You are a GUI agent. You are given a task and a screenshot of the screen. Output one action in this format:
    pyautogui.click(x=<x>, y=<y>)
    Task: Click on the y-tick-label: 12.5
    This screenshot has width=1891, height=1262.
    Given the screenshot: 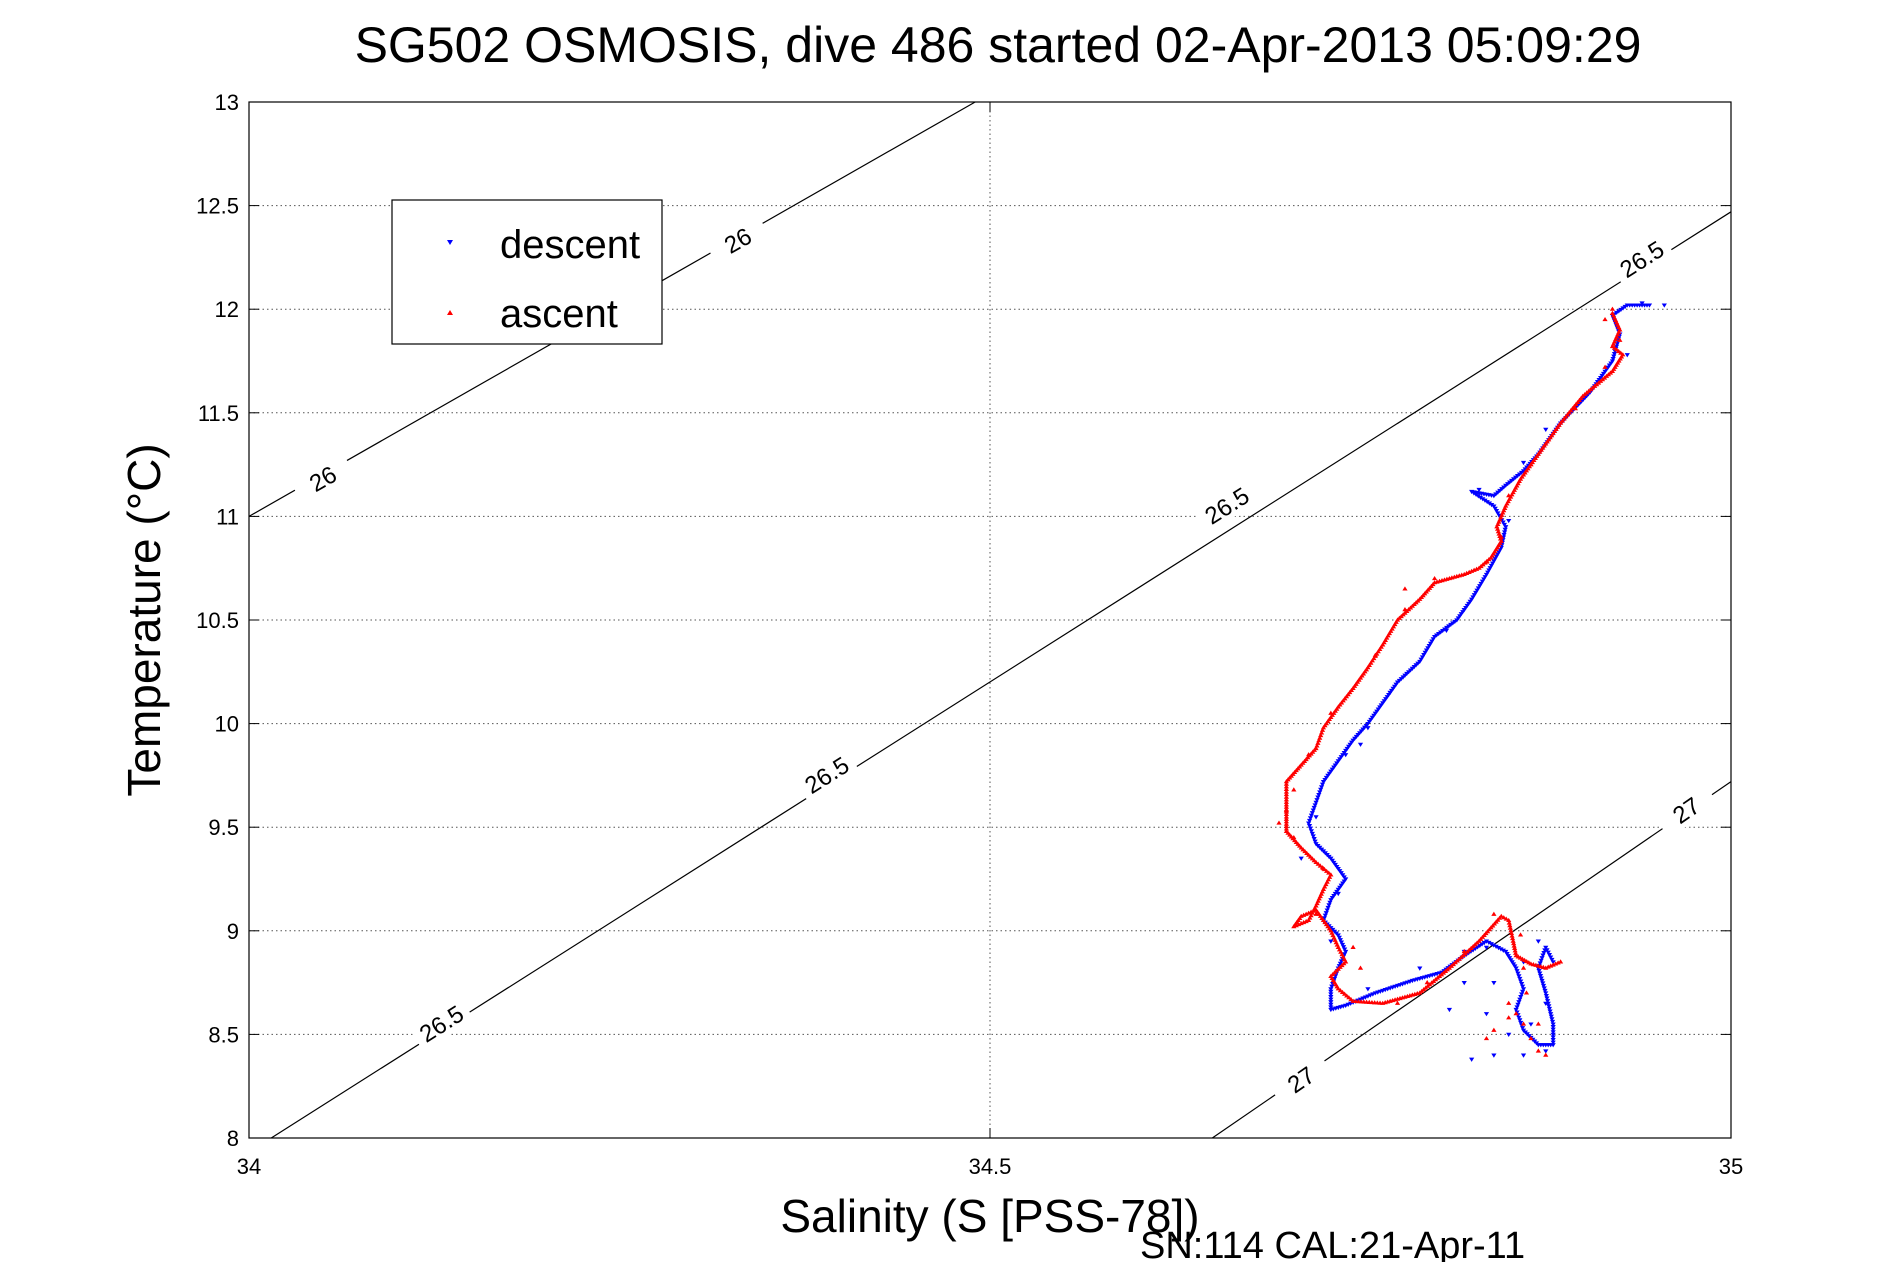 What is the action you would take?
    pyautogui.click(x=217, y=206)
    